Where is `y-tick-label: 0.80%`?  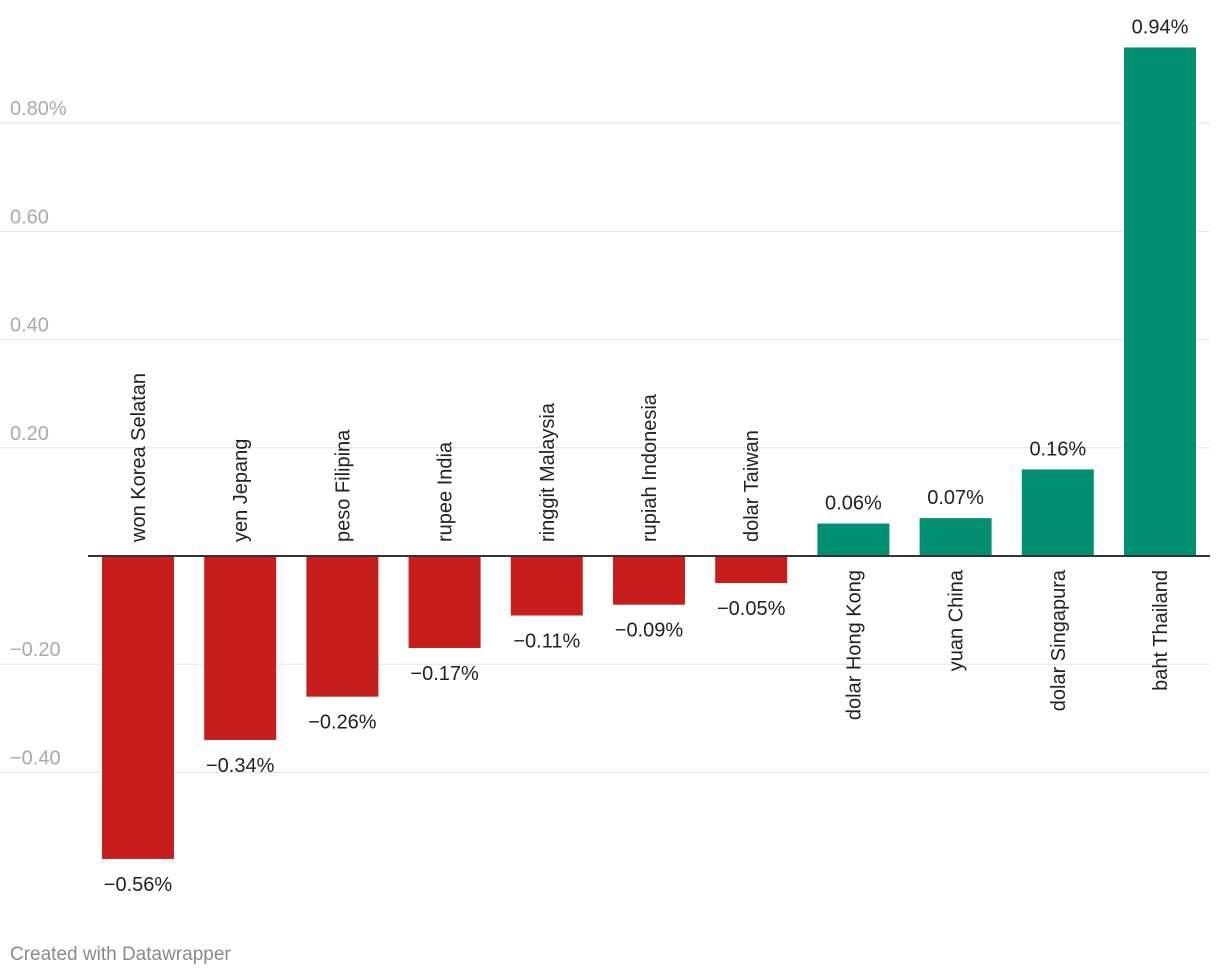
y-tick-label: 0.80% is located at coordinates (38, 109).